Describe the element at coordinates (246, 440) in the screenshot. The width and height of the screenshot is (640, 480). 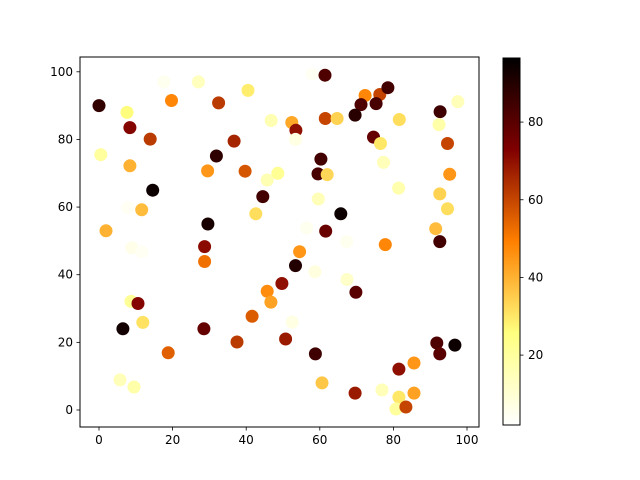
I see `x-axis-tick-label: 40` at that location.